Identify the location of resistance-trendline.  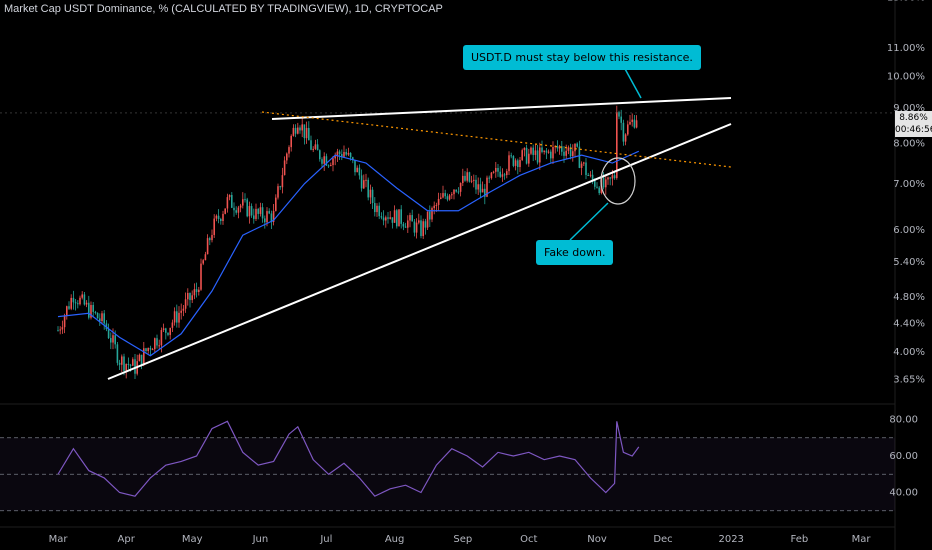
(501, 108).